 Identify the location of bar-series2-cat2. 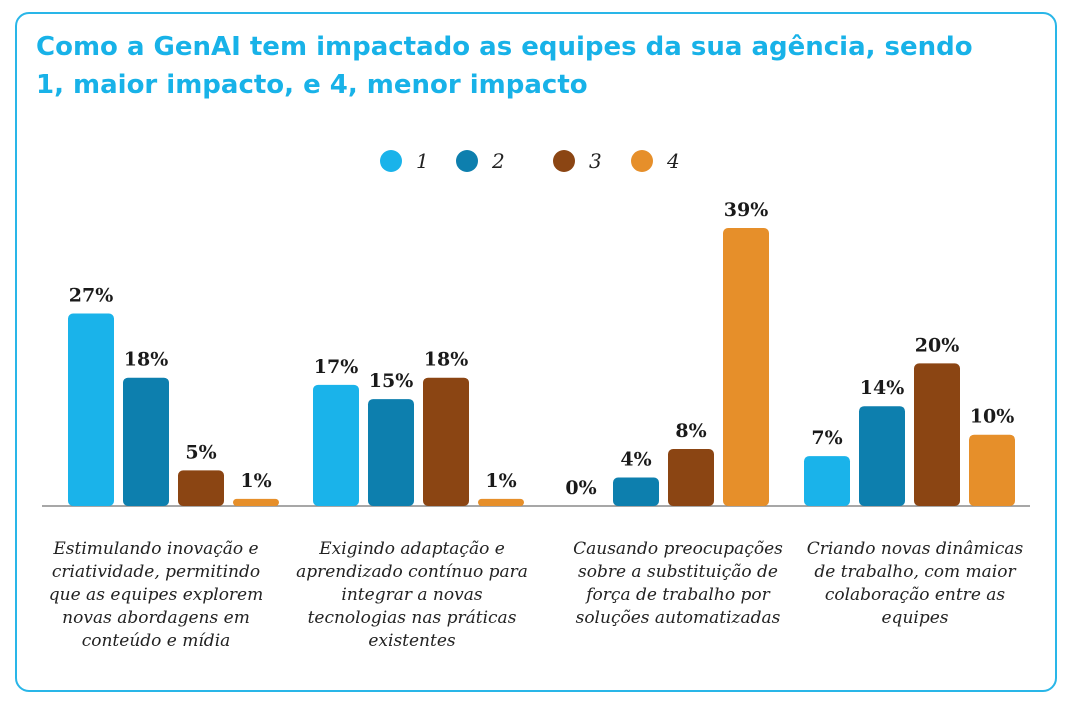
(391, 452).